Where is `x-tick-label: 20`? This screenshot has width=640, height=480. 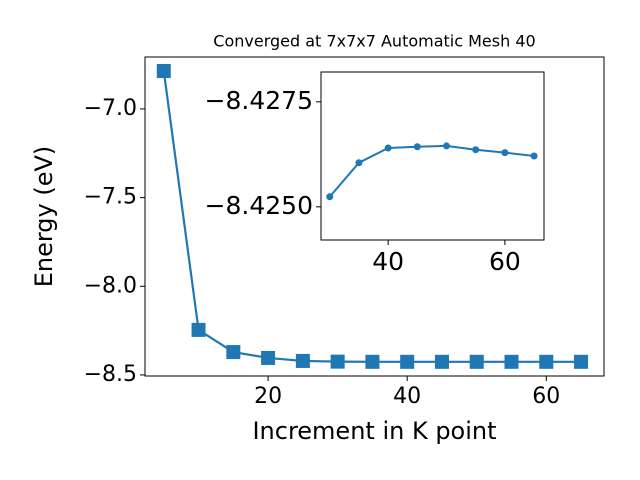 x-tick-label: 20 is located at coordinates (268, 396).